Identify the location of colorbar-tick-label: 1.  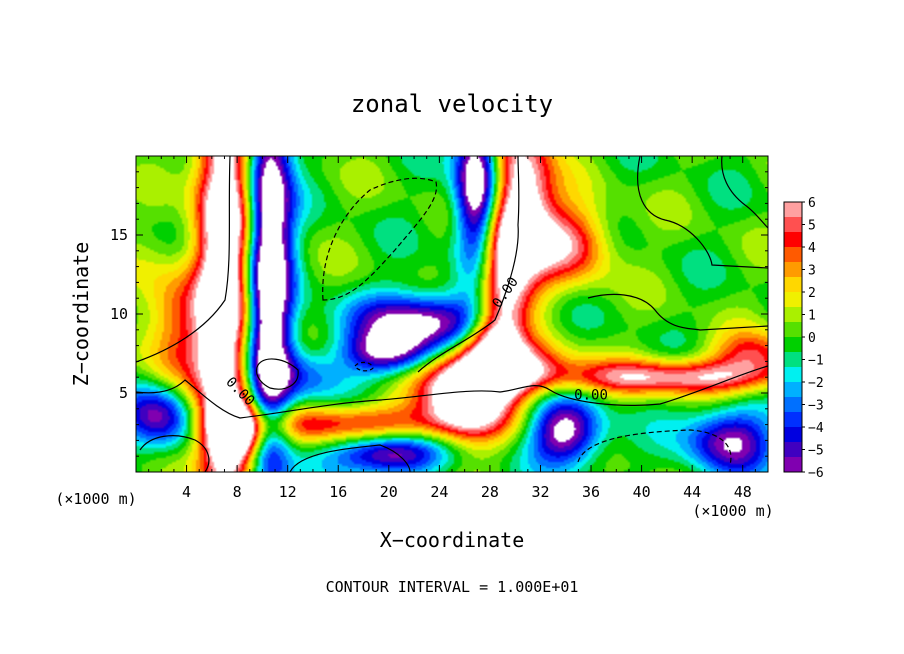
(812, 316).